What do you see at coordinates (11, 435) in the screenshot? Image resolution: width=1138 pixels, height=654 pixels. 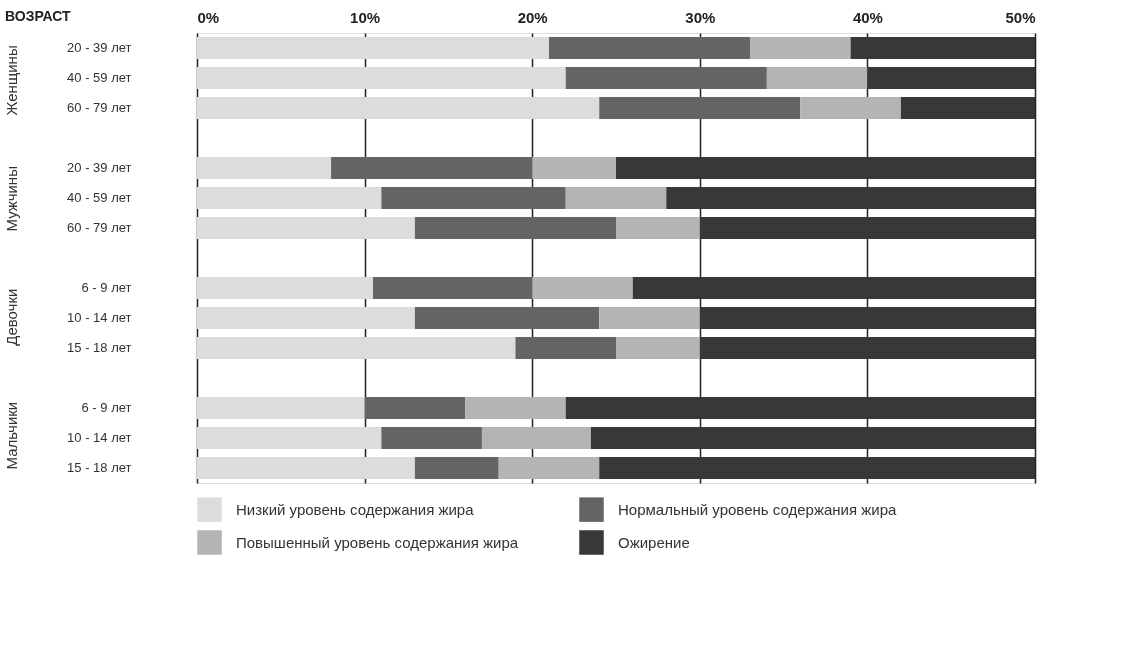 I see `text: Мальчики` at bounding box center [11, 435].